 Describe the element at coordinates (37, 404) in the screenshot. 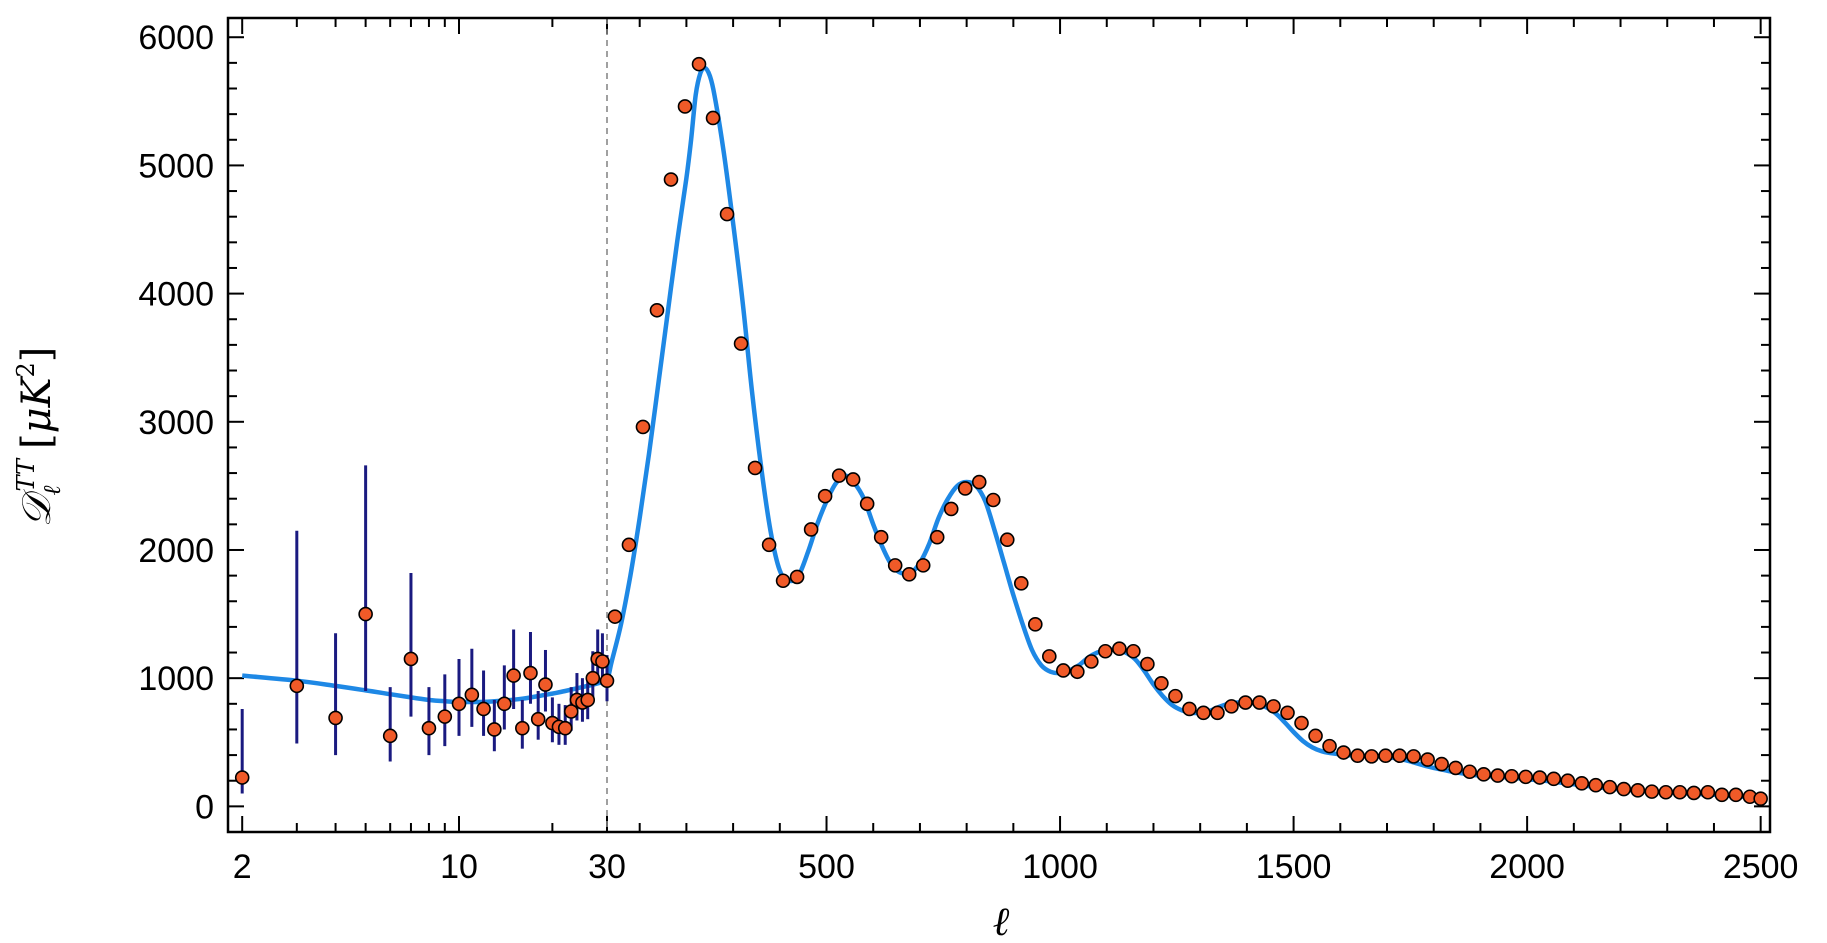

I see `y-axis-title-unit: μK` at that location.